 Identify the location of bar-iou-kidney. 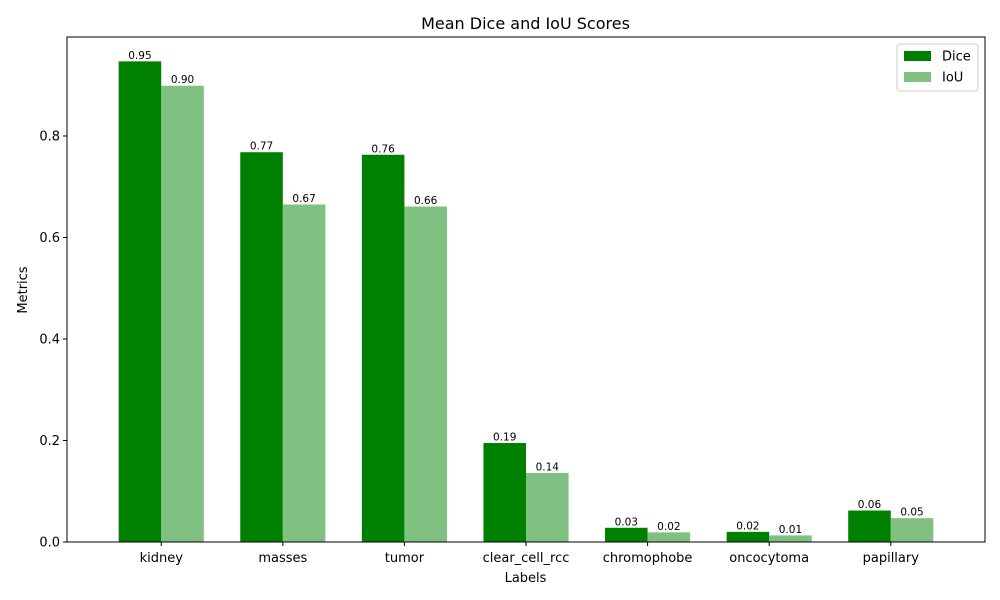
(182, 313).